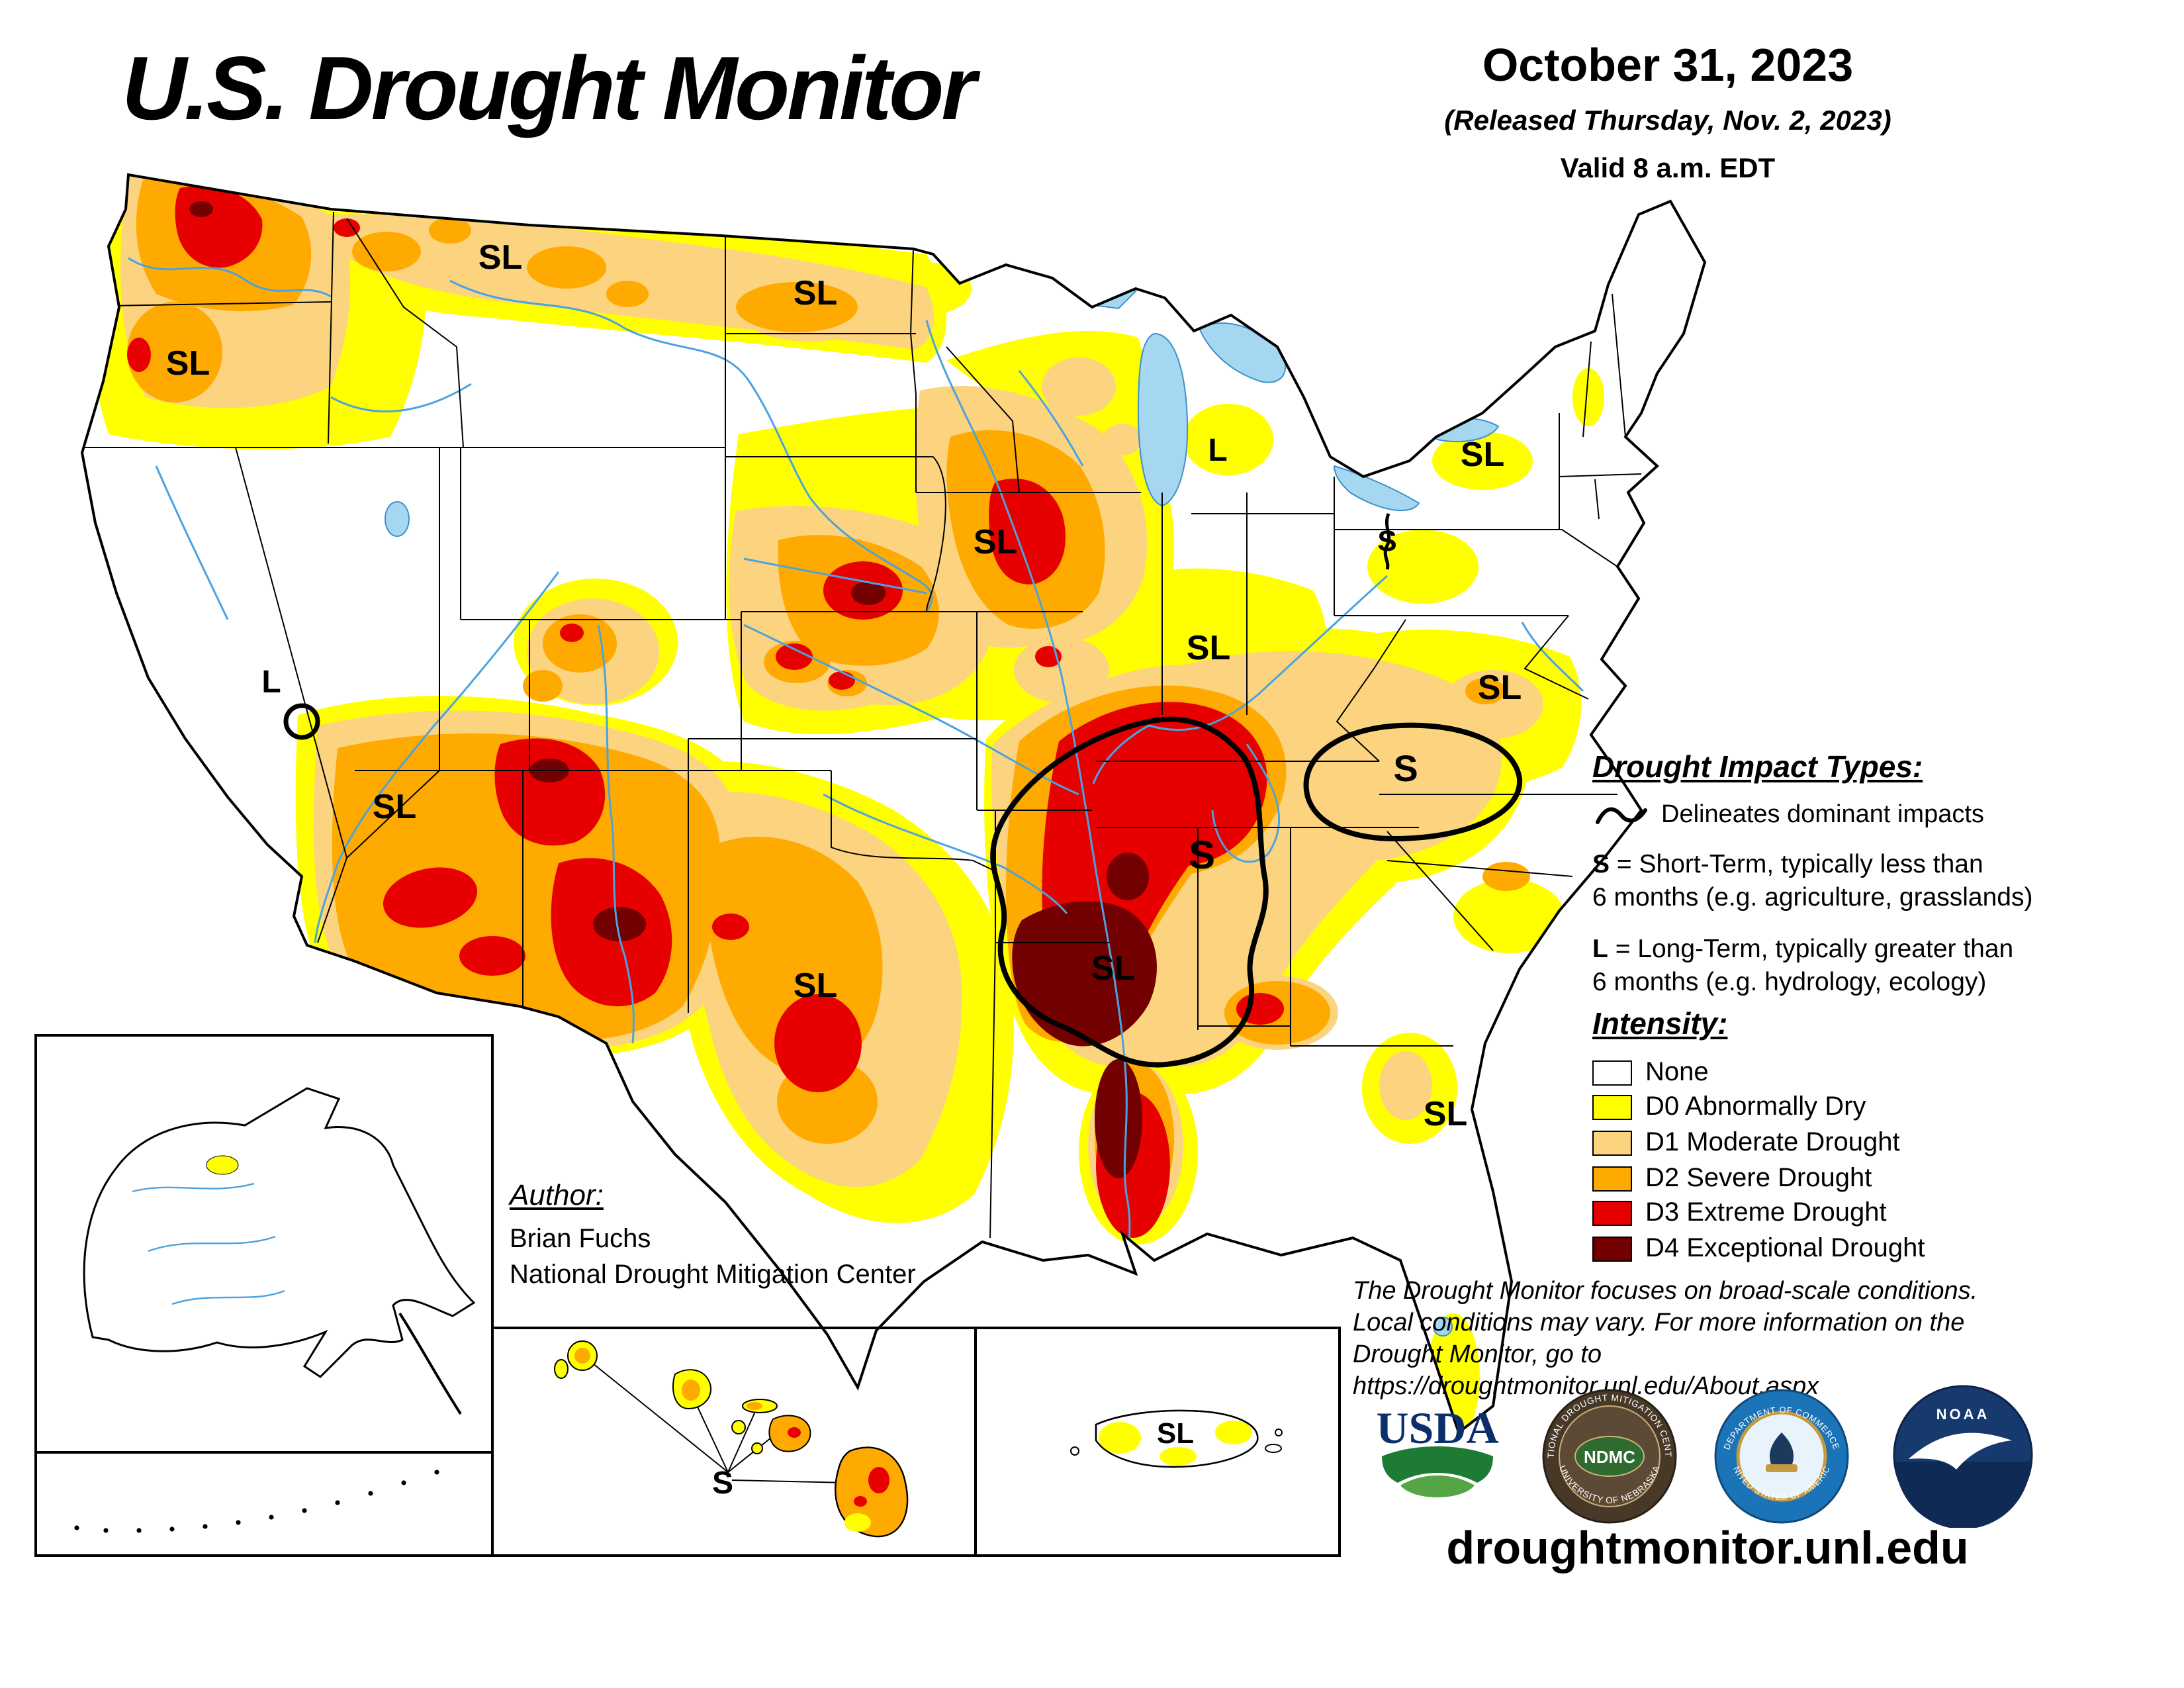  Describe the element at coordinates (1612, 1073) in the screenshot. I see `intensity-swatch-none` at that location.